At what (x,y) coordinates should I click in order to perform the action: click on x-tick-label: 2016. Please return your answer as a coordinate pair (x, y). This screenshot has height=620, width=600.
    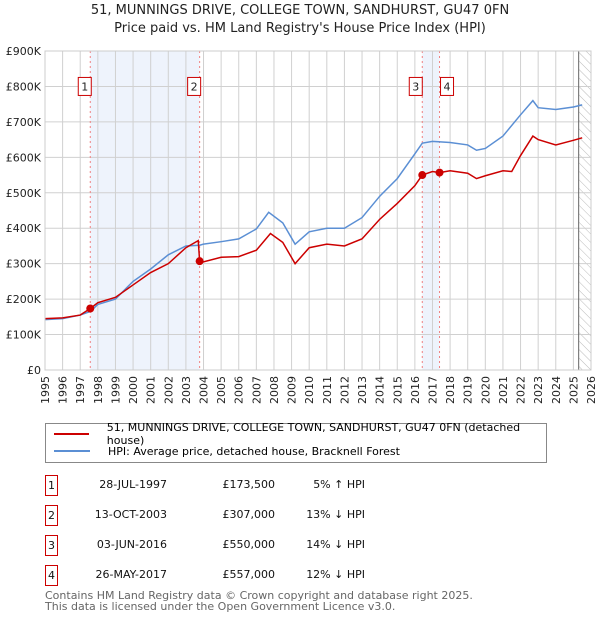
    Looking at the image, I should click on (415, 390).